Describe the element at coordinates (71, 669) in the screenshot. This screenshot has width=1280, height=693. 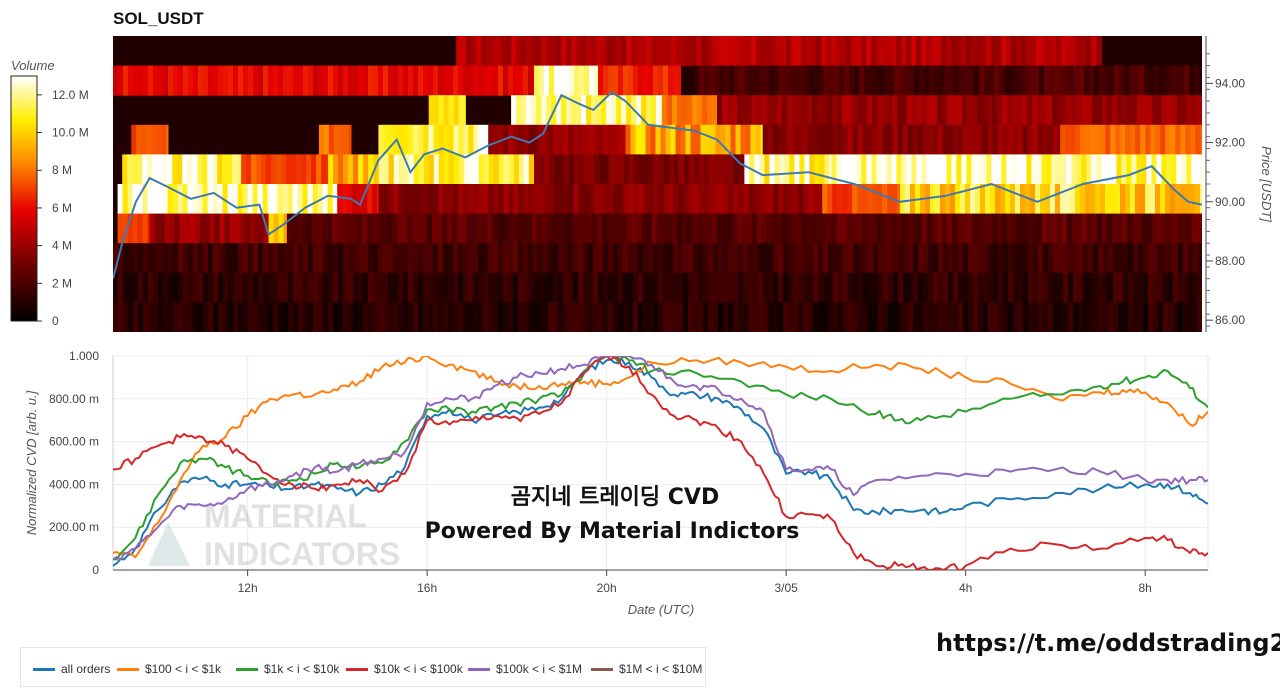
I see `legend-item: all orders` at that location.